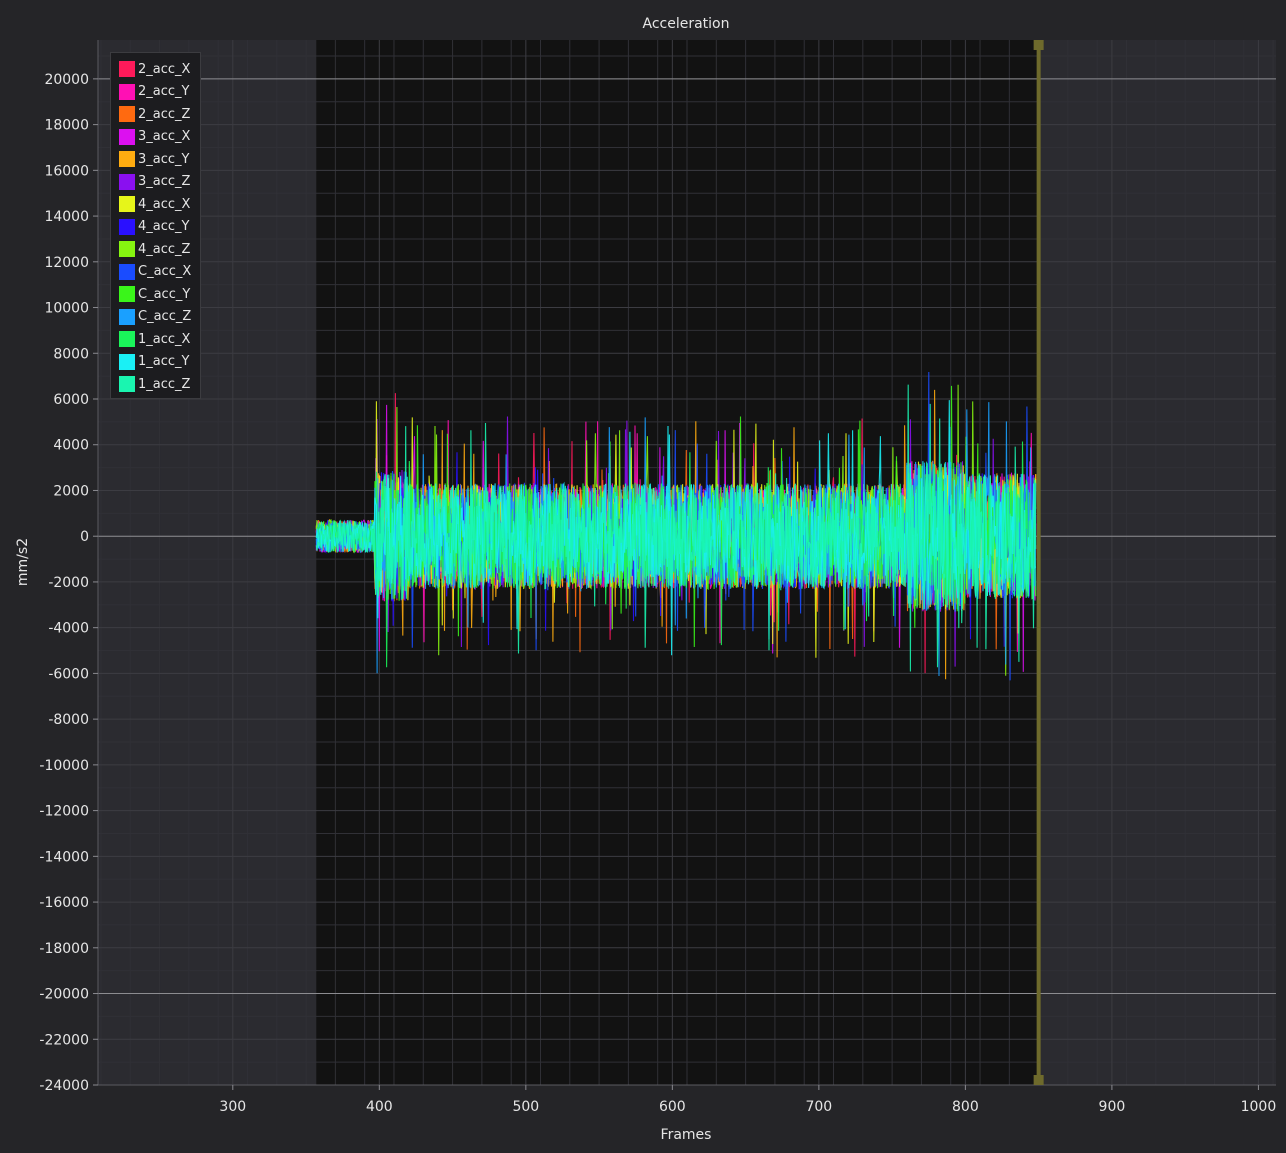 Image resolution: width=1286 pixels, height=1153 pixels. I want to click on y-tick-label: 20000, so click(66, 80).